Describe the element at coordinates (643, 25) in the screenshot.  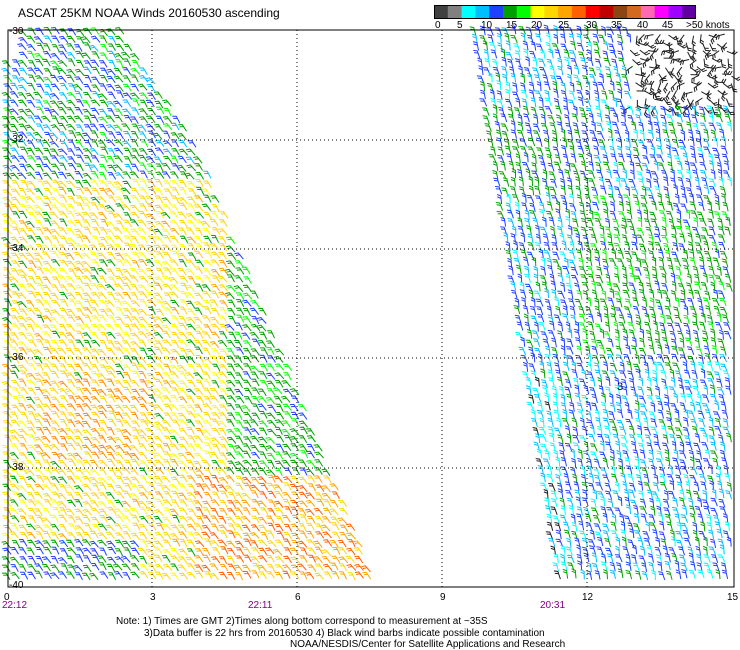
I see `legend-label: 40` at that location.